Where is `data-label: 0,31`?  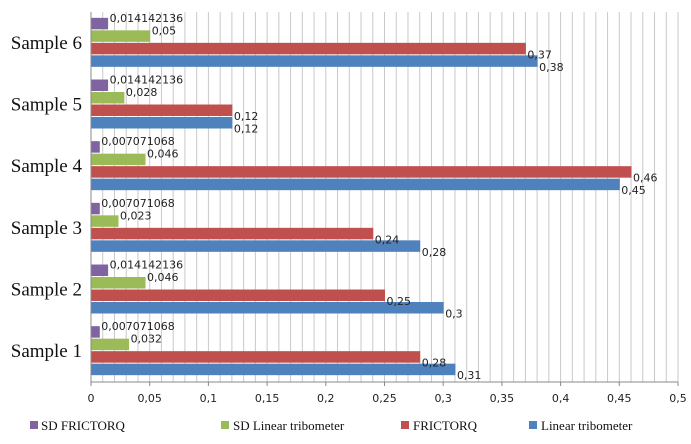 data-label: 0,31 is located at coordinates (469, 375).